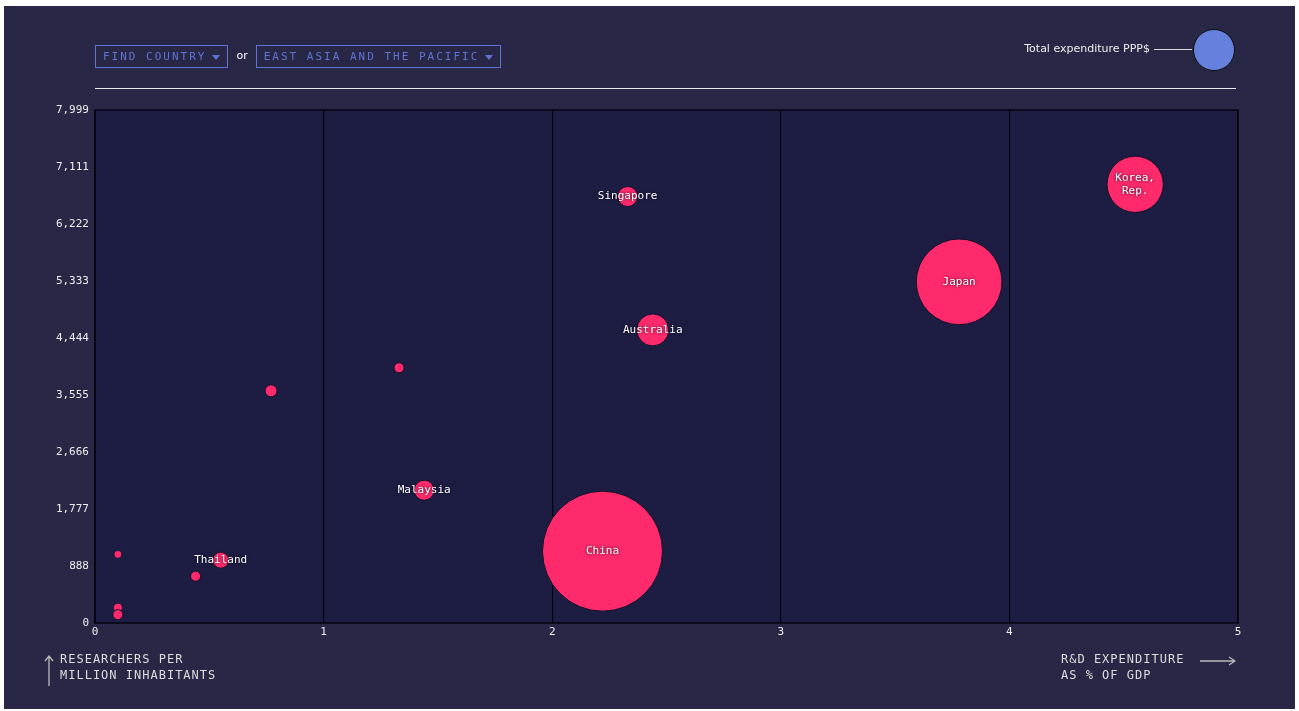 The image size is (1299, 711). I want to click on x-tick-label: 2, so click(552, 632).